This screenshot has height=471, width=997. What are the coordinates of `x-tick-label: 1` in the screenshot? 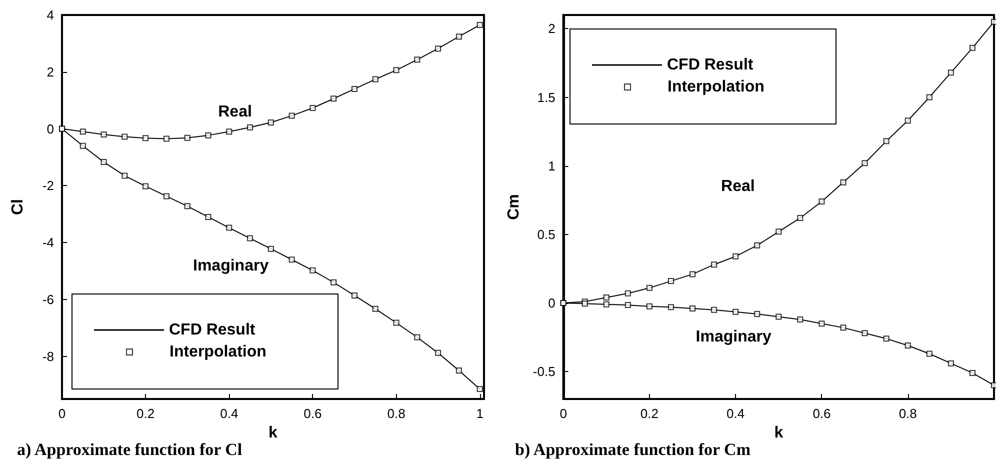 It's located at (480, 413).